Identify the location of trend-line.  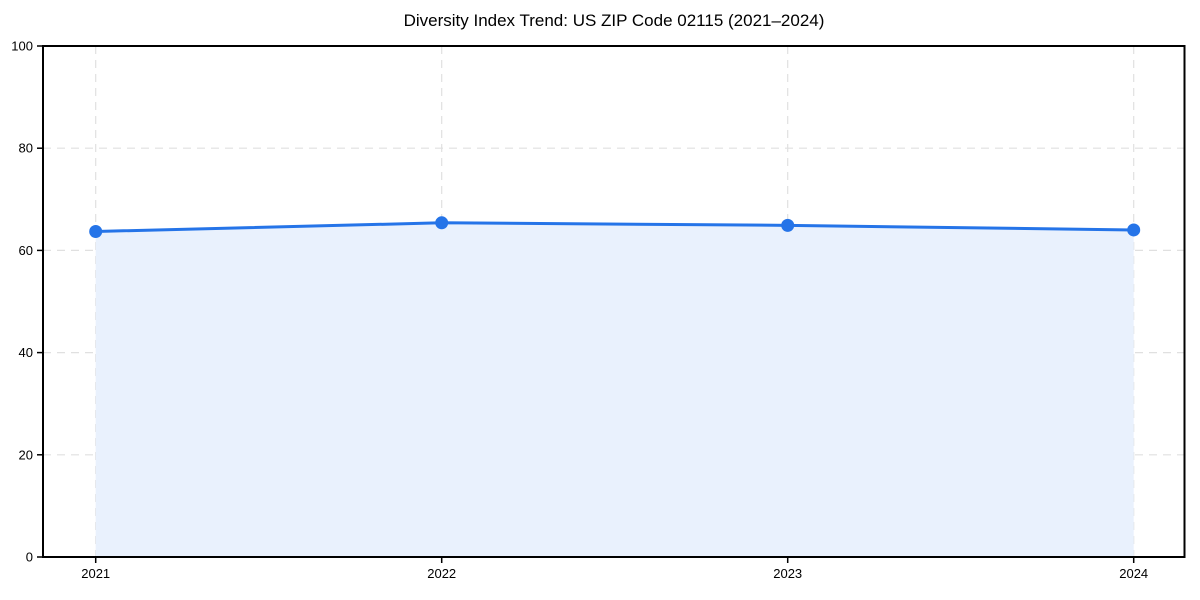
(615, 227).